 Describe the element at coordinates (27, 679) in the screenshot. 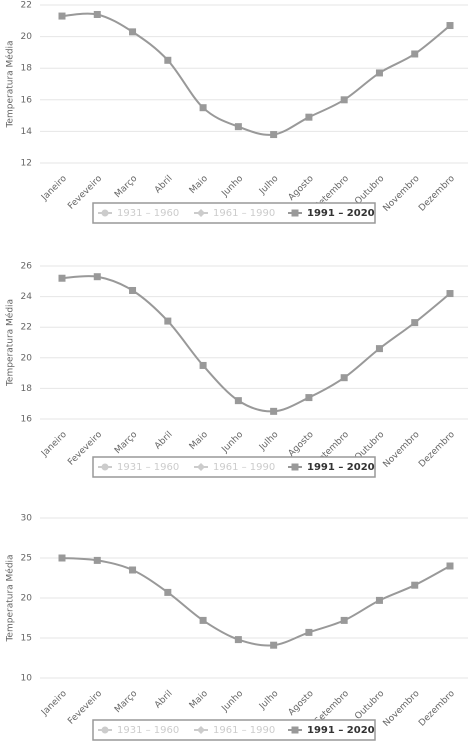

I see `y-tick-label: 10` at that location.